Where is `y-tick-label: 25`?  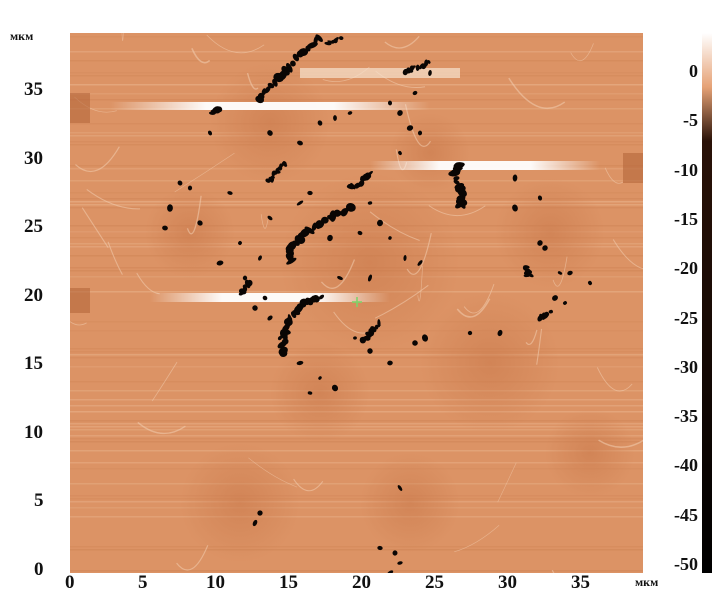 y-tick-label: 25 is located at coordinates (33, 226).